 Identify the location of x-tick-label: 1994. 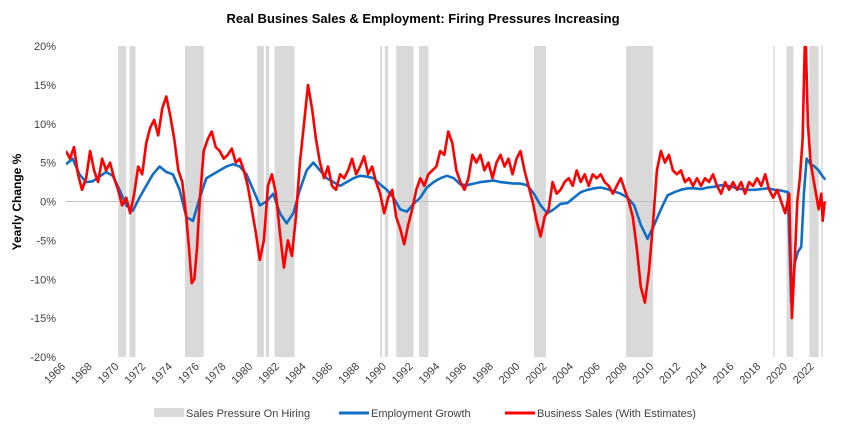
(430, 374).